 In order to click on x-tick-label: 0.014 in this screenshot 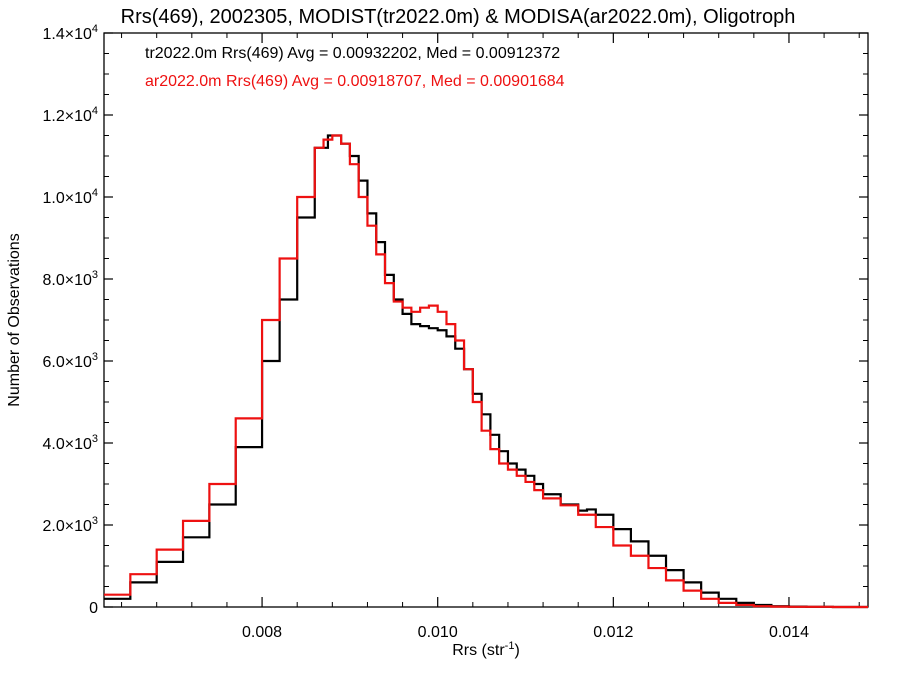, I will do `click(789, 632)`.